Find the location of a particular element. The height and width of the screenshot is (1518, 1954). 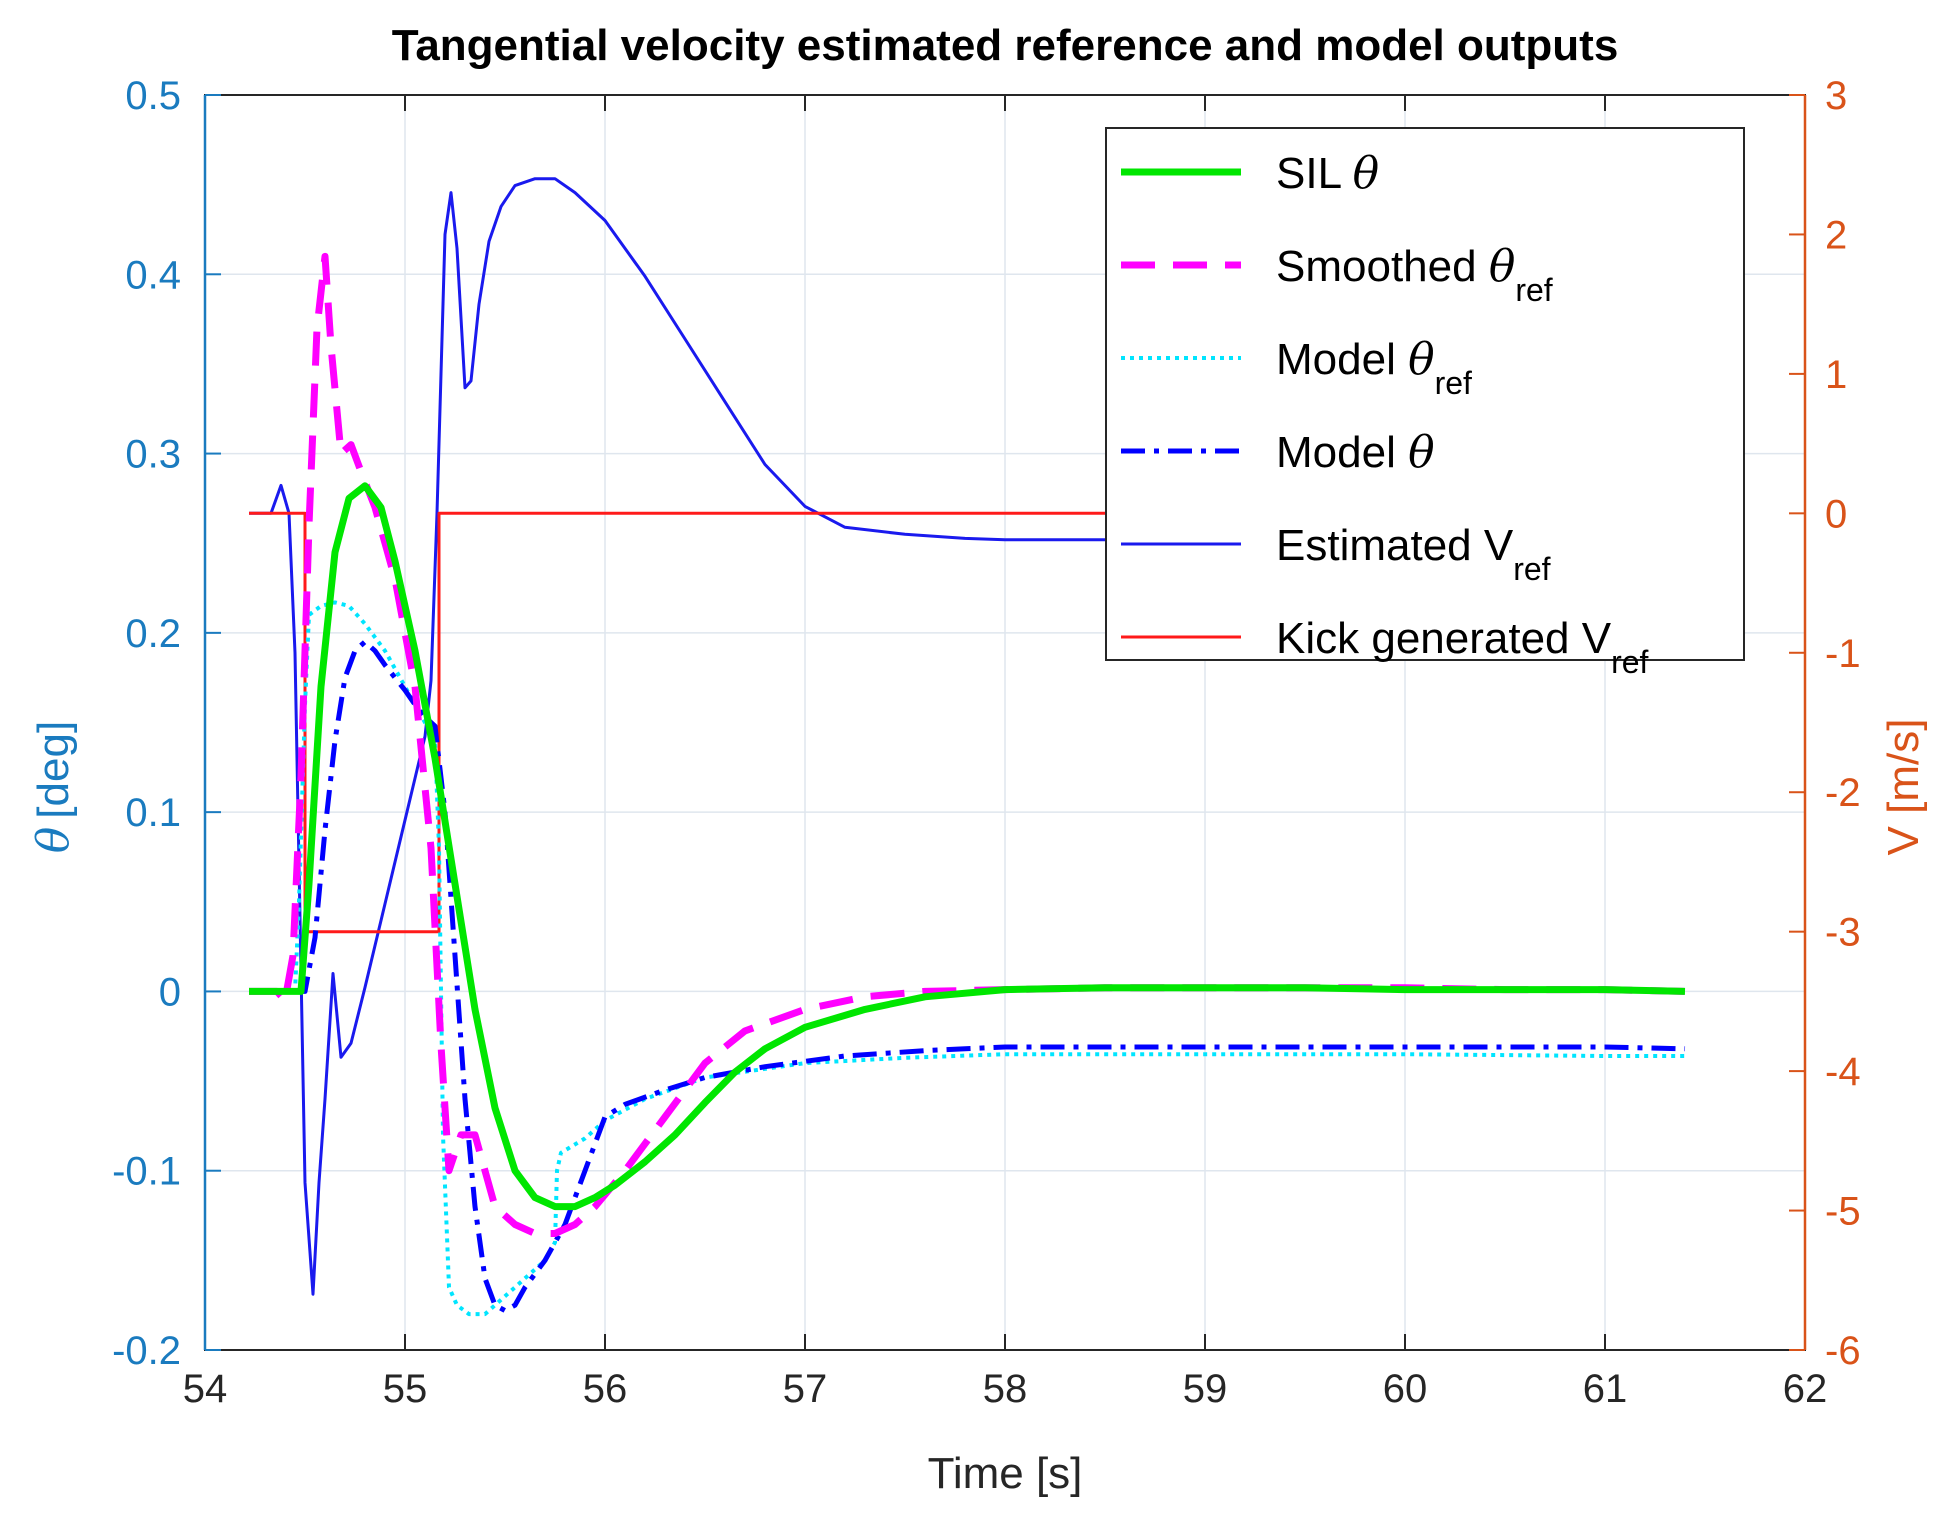

y-right-tick-label: 2 is located at coordinates (1836, 235).